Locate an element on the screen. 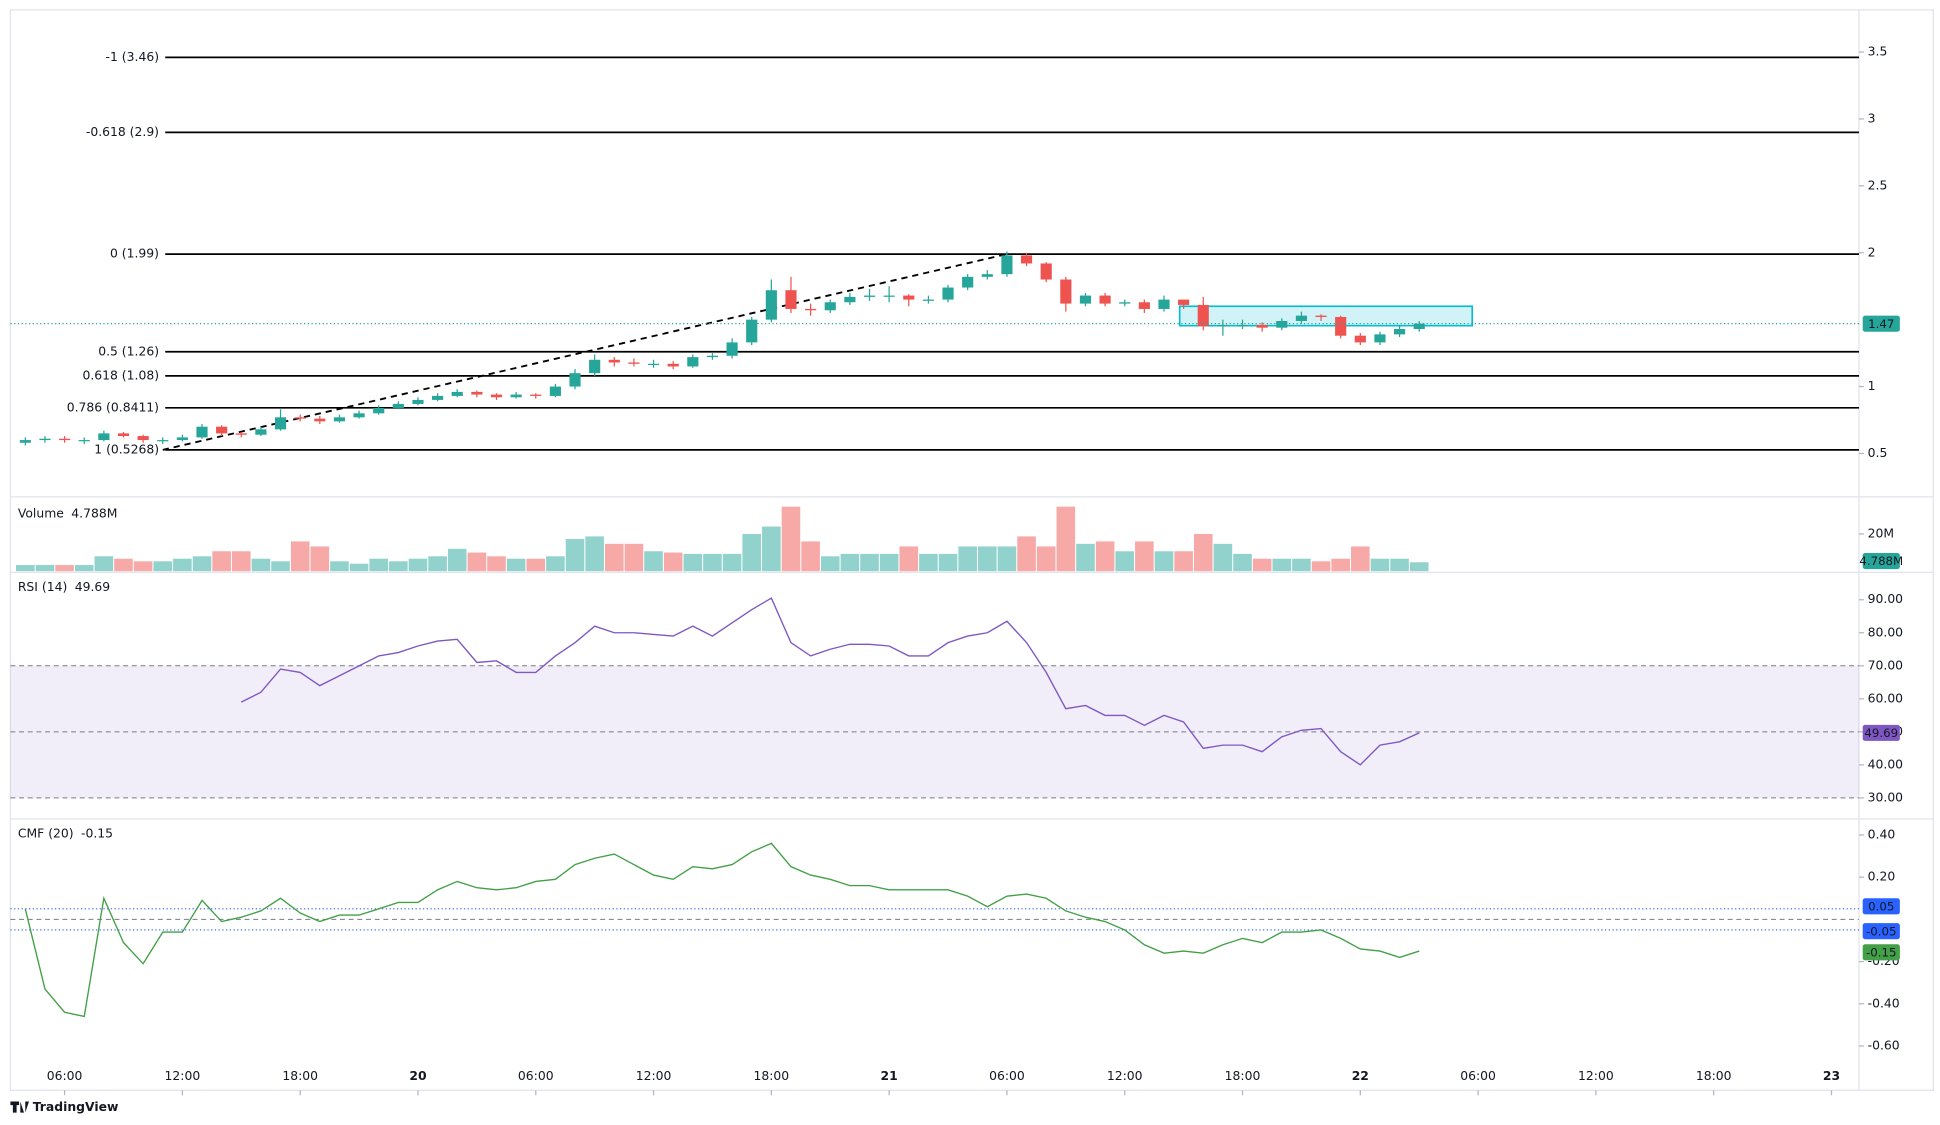 The height and width of the screenshot is (1125, 1940). y-tick-label: -0.60 is located at coordinates (1884, 1045).